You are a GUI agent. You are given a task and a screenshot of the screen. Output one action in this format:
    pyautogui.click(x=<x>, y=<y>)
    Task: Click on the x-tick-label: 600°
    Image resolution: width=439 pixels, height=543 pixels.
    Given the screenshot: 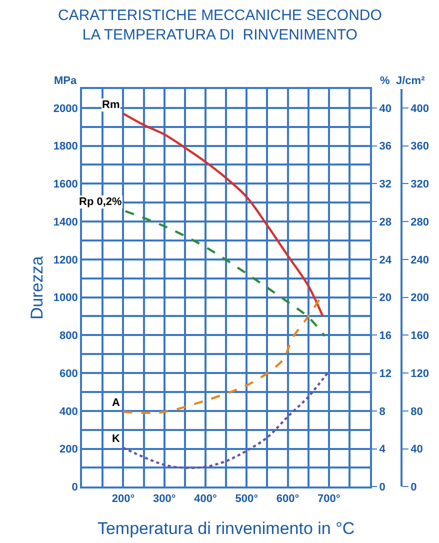 What is the action you would take?
    pyautogui.click(x=288, y=498)
    